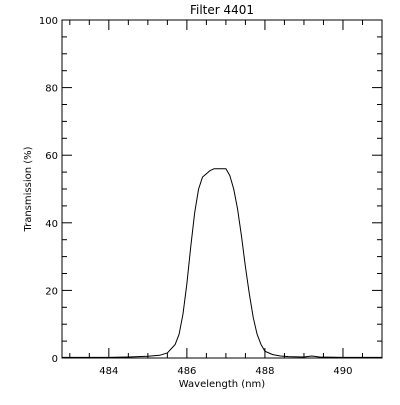 Image resolution: width=400 pixels, height=405 pixels. I want to click on y-axis-label: Transmission (%), so click(28, 189).